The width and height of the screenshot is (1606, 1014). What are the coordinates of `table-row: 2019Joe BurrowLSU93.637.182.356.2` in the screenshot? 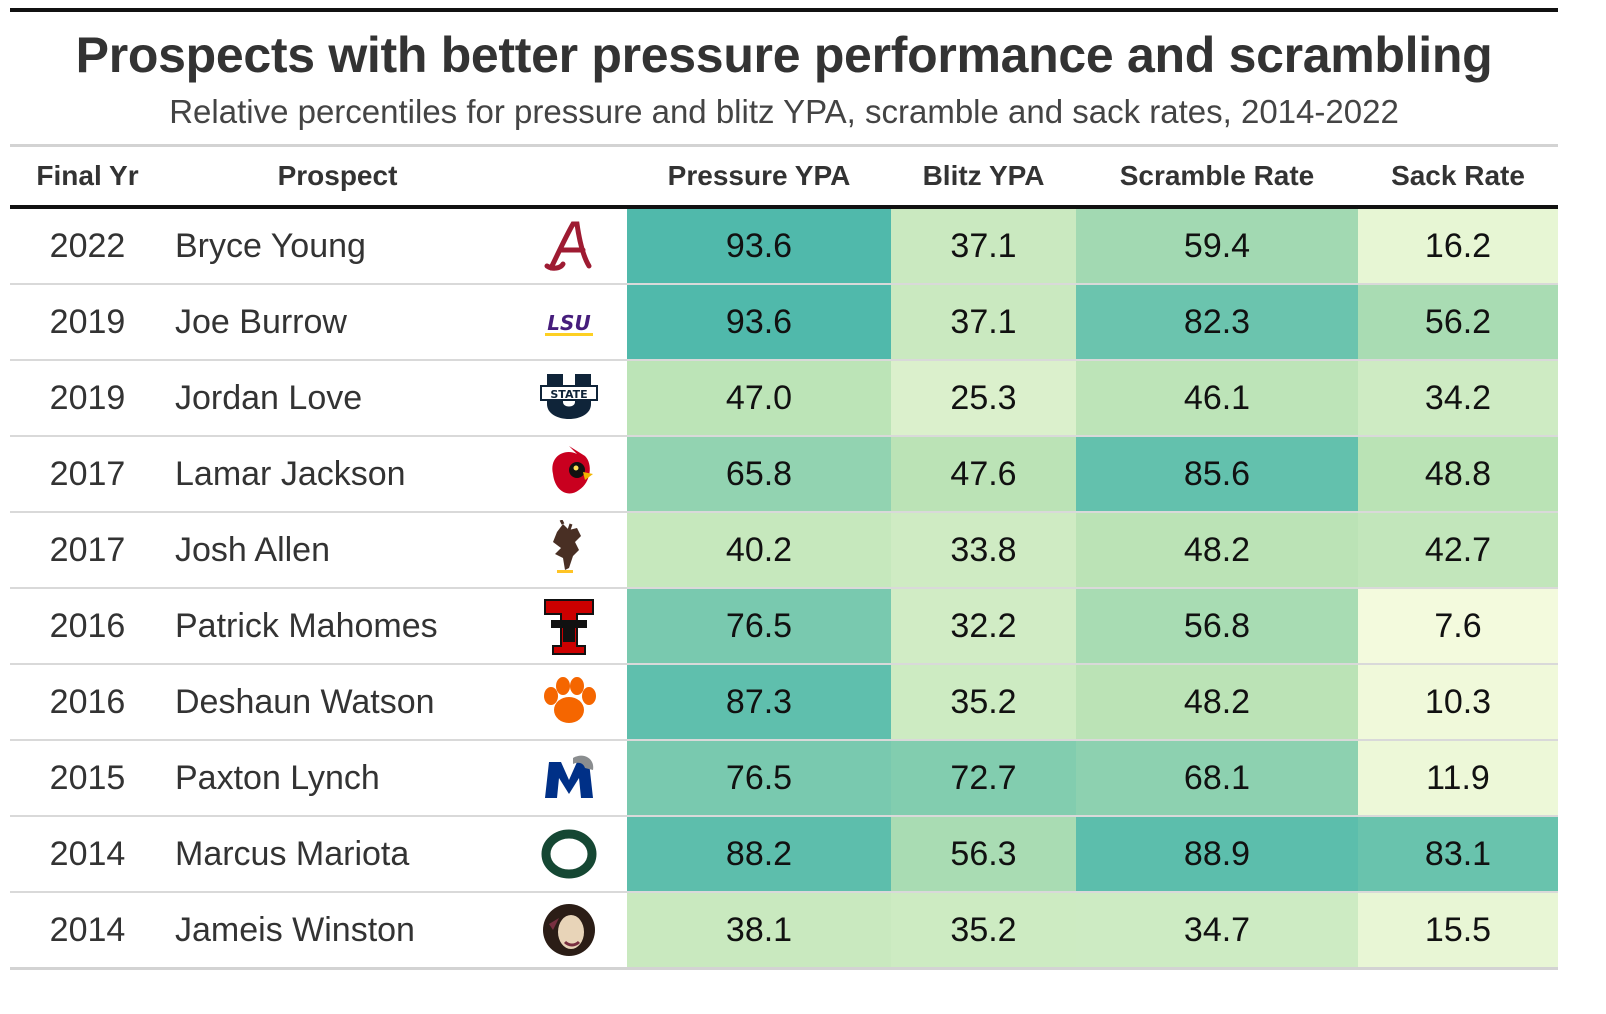 It's located at (784, 322).